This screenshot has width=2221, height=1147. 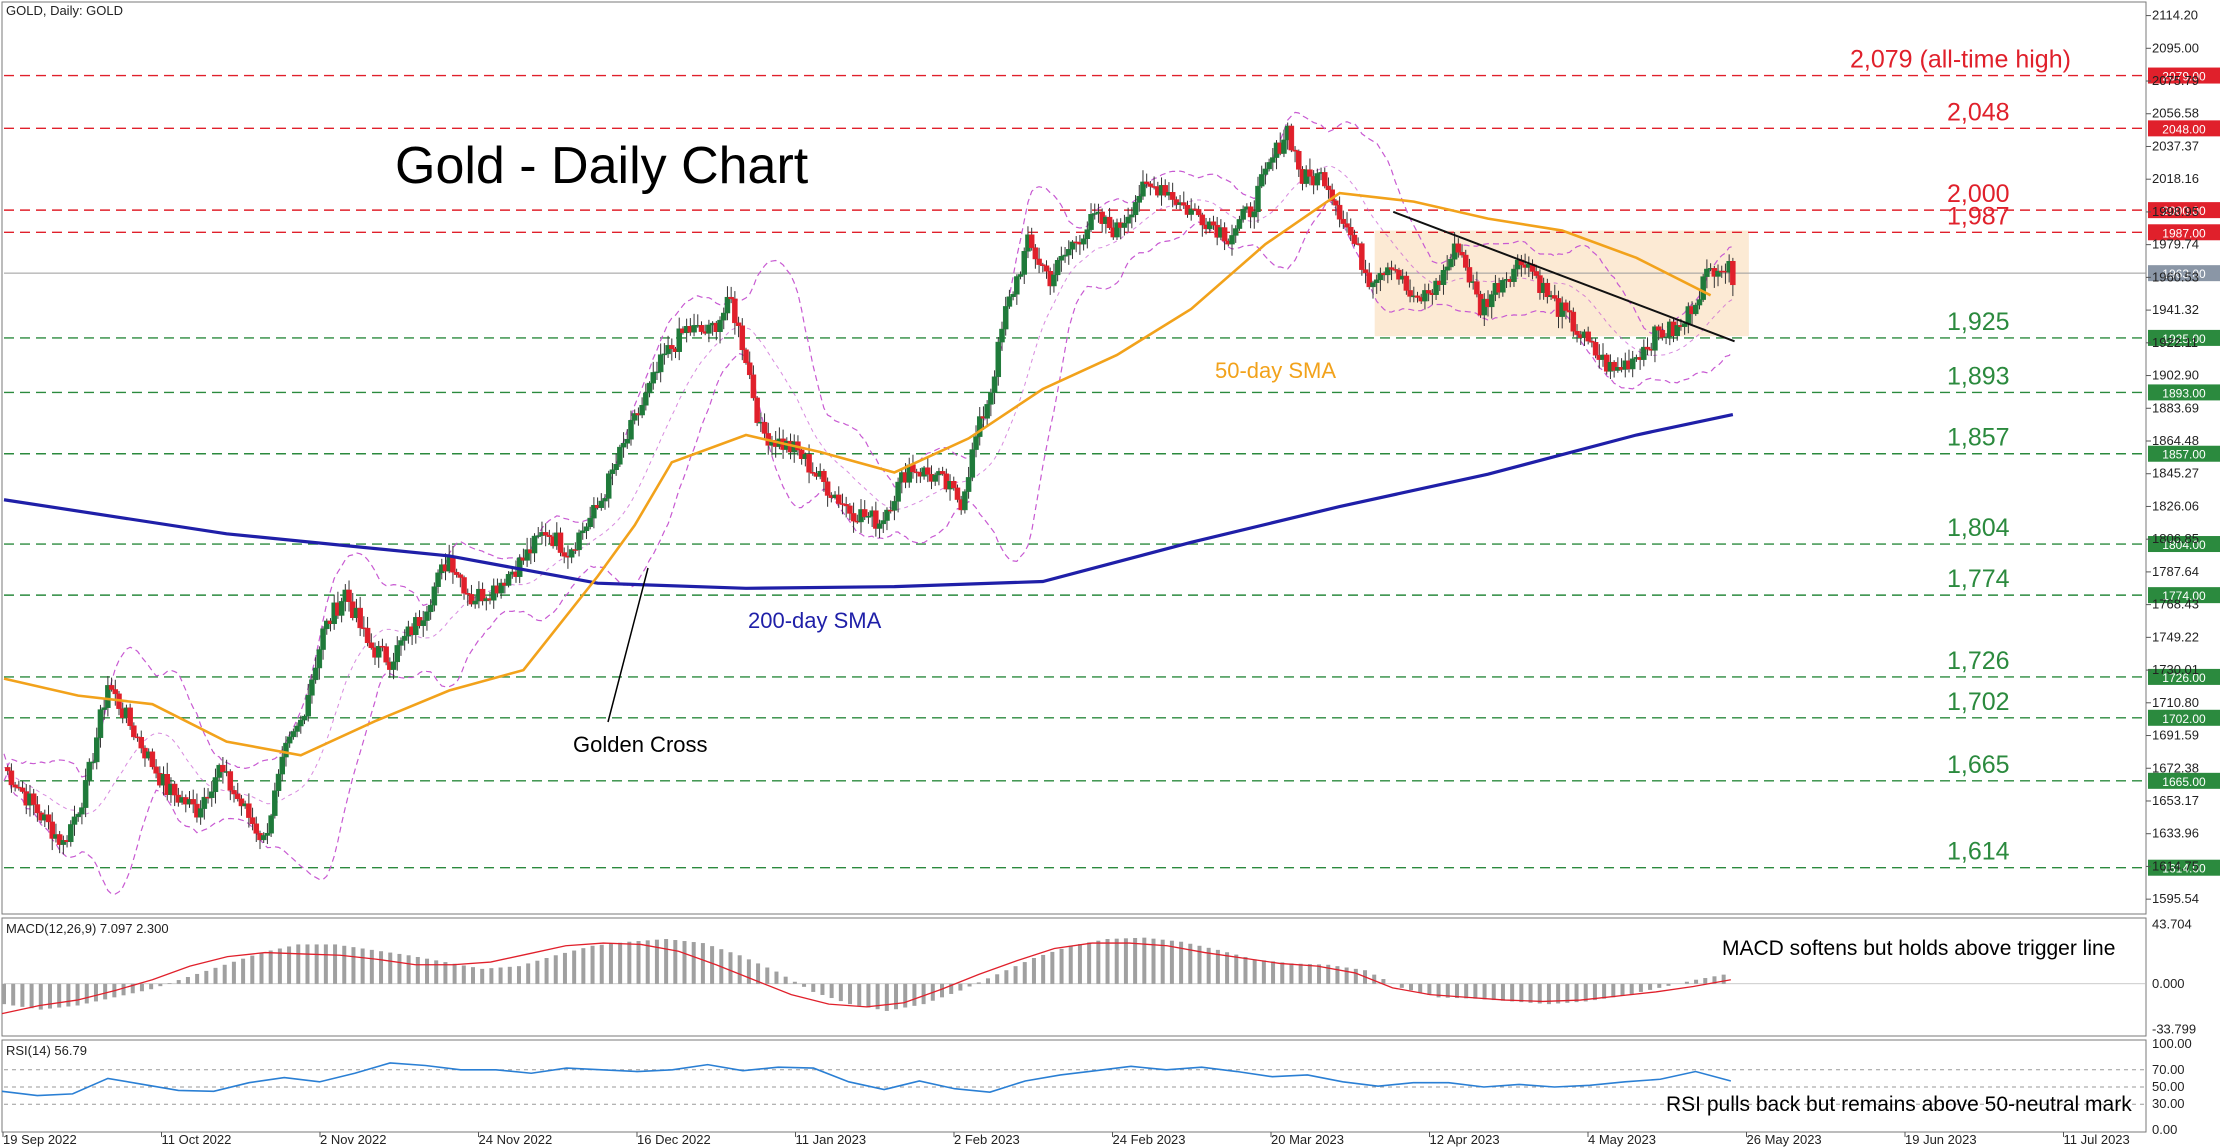 I want to click on price-tick-label: 1614.75, so click(x=2175, y=865).